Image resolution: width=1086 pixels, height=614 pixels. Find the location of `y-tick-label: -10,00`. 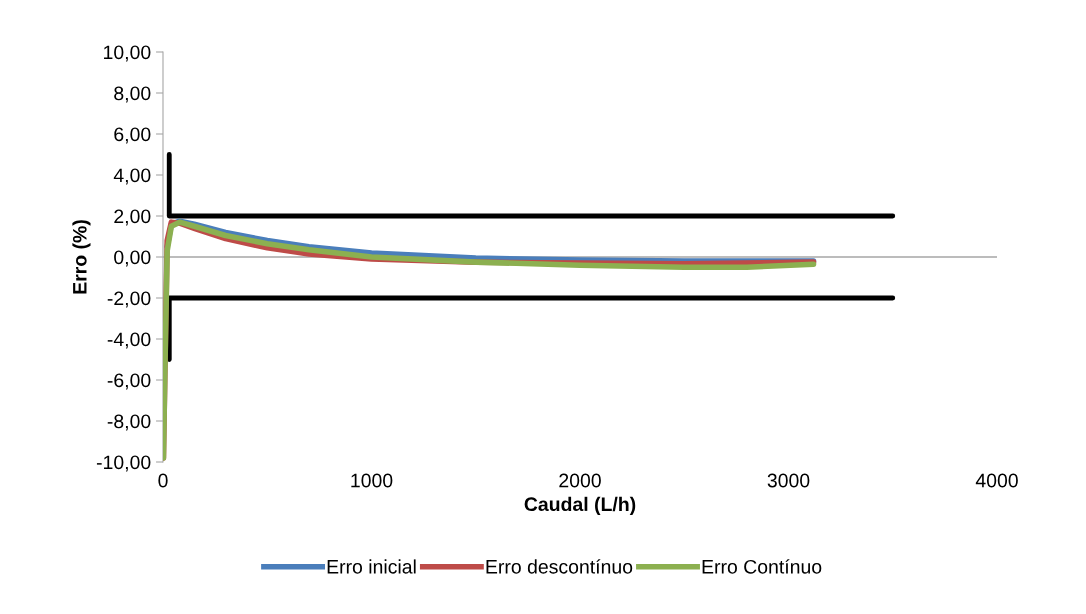

y-tick-label: -10,00 is located at coordinates (123, 463).